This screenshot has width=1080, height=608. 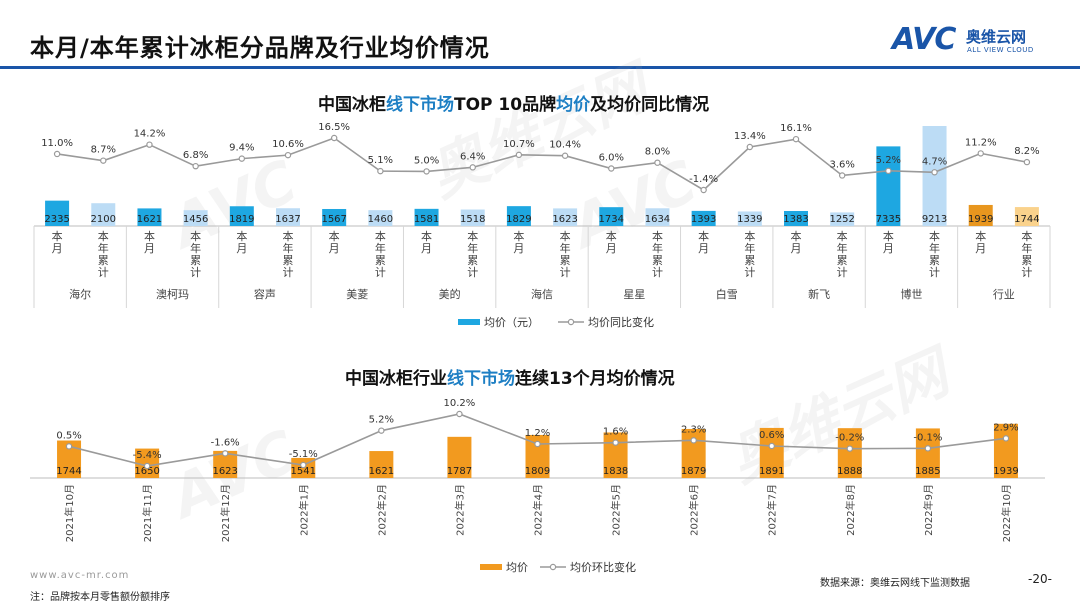 What do you see at coordinates (100, 597) in the screenshot?
I see `footer-note: 注：品牌按本月零售额份额排序` at bounding box center [100, 597].